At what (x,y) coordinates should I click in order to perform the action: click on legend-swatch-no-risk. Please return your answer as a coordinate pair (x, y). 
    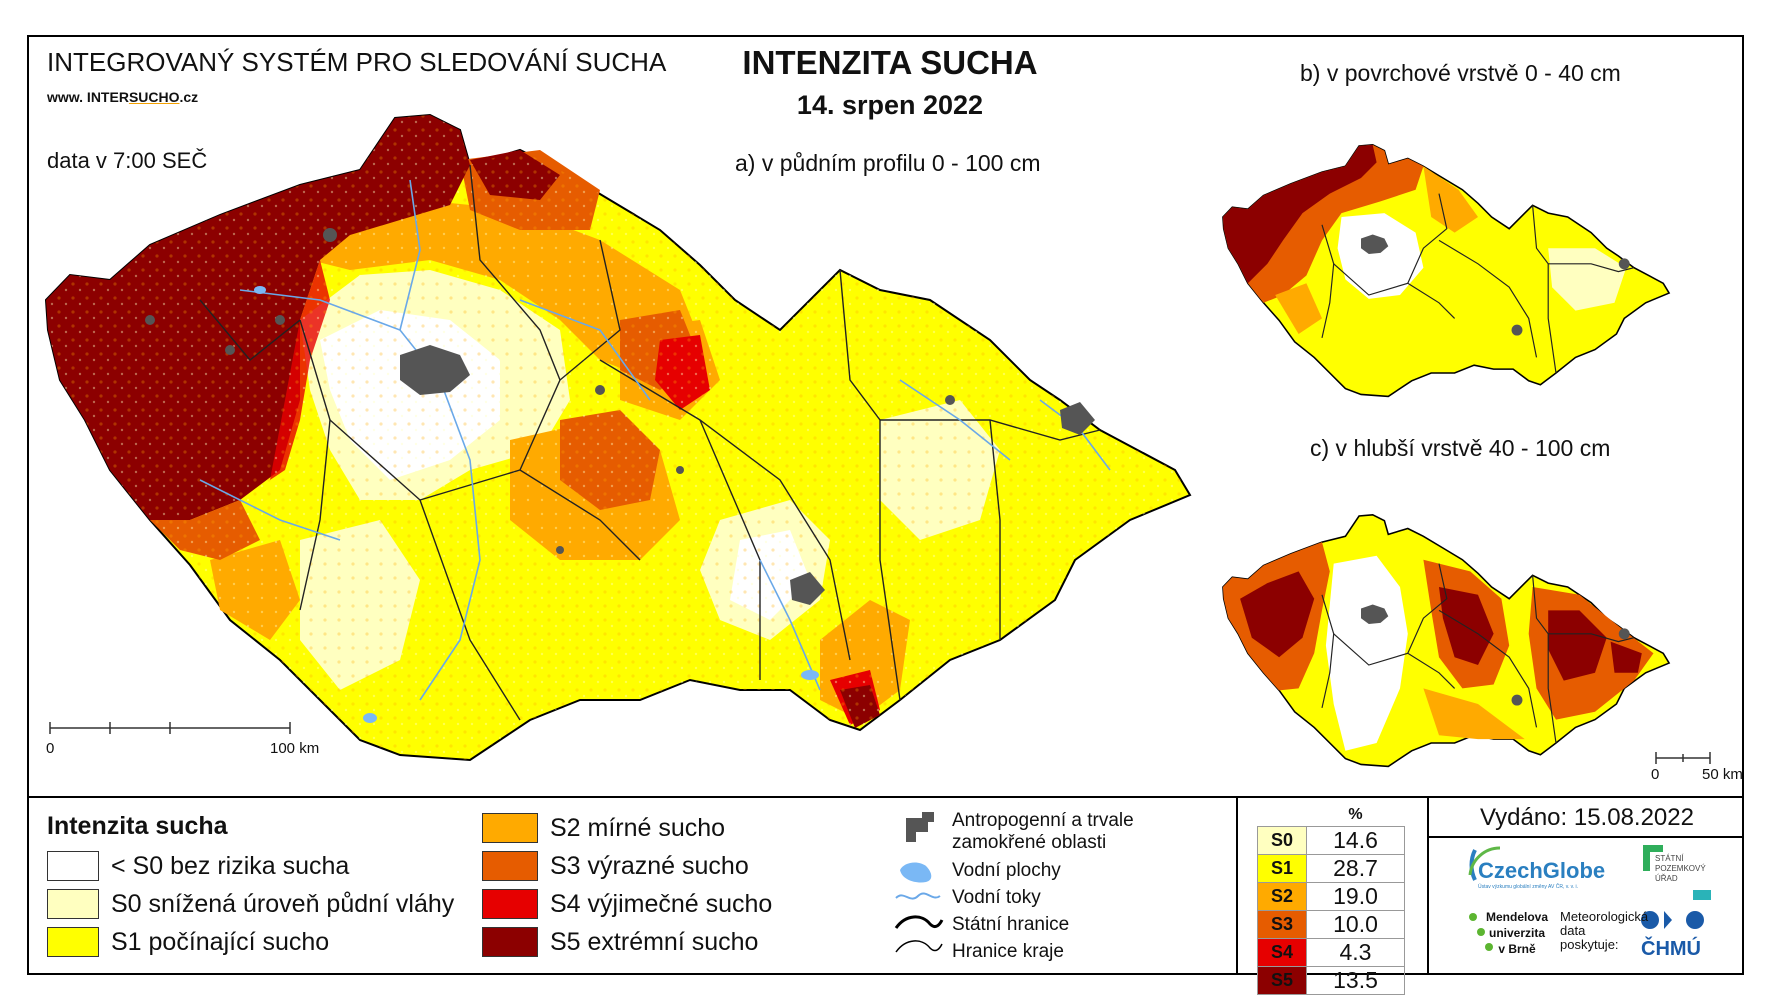
    Looking at the image, I should click on (73, 866).